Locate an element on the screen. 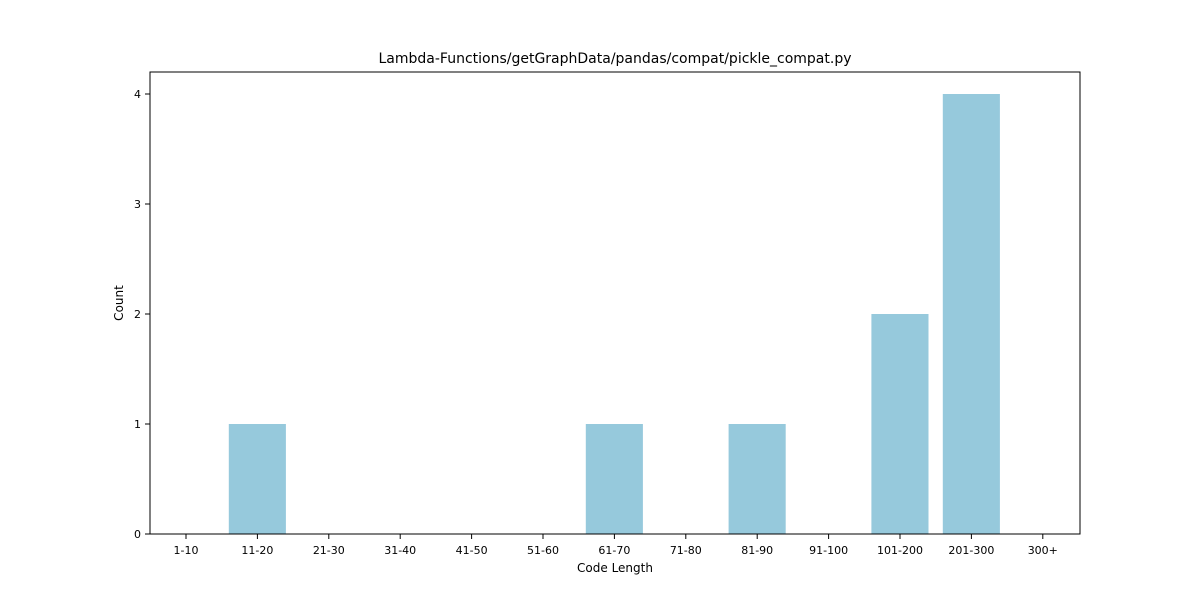 Image resolution: width=1200 pixels, height=600 pixels. x-tick-label: 300+ is located at coordinates (1043, 550).